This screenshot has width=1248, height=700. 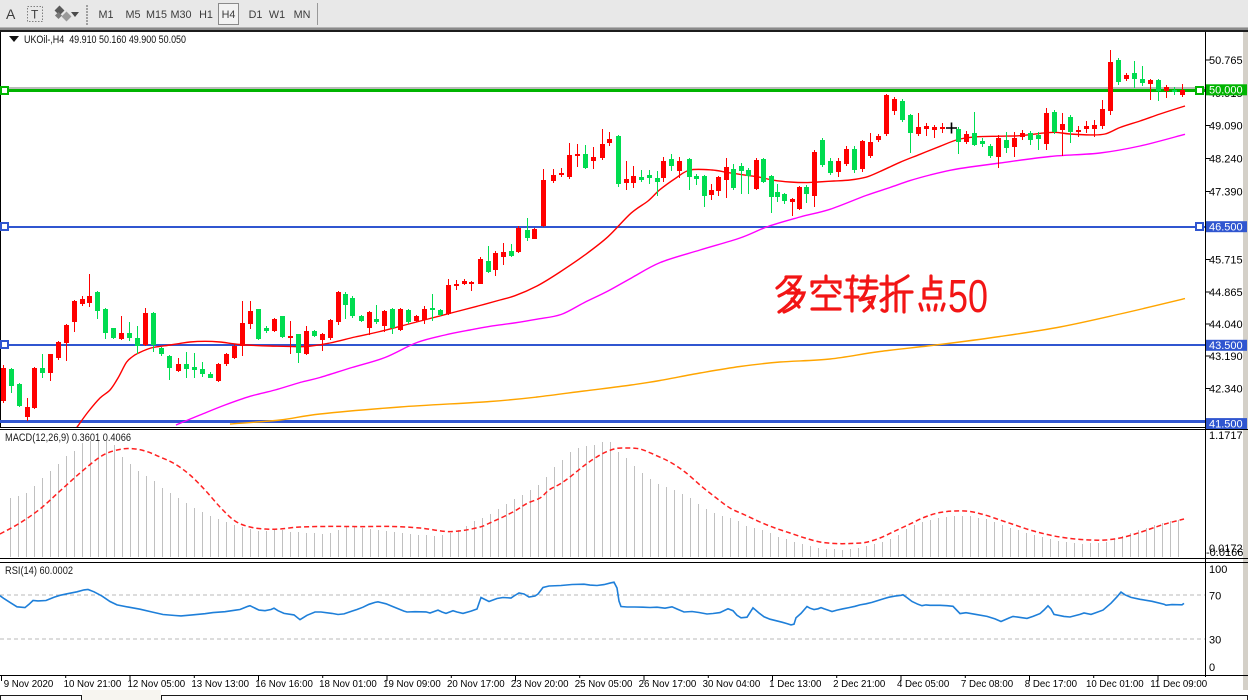 I want to click on svg-text:UKOil-,H4 49.910 50.160 49.90: UKOil-,H4 49.910 50.160 49.900 50.050, so click(x=105, y=40).